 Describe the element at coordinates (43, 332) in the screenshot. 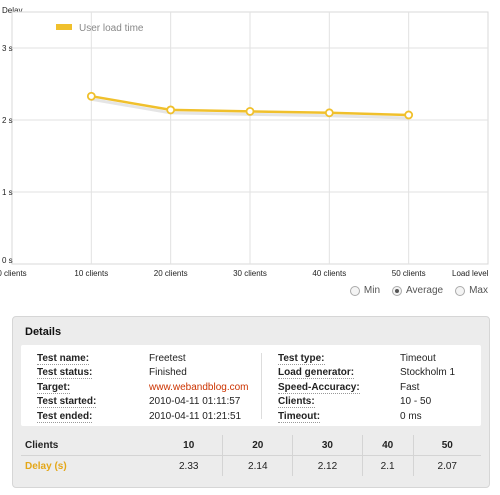

I see `details-title: Details` at that location.